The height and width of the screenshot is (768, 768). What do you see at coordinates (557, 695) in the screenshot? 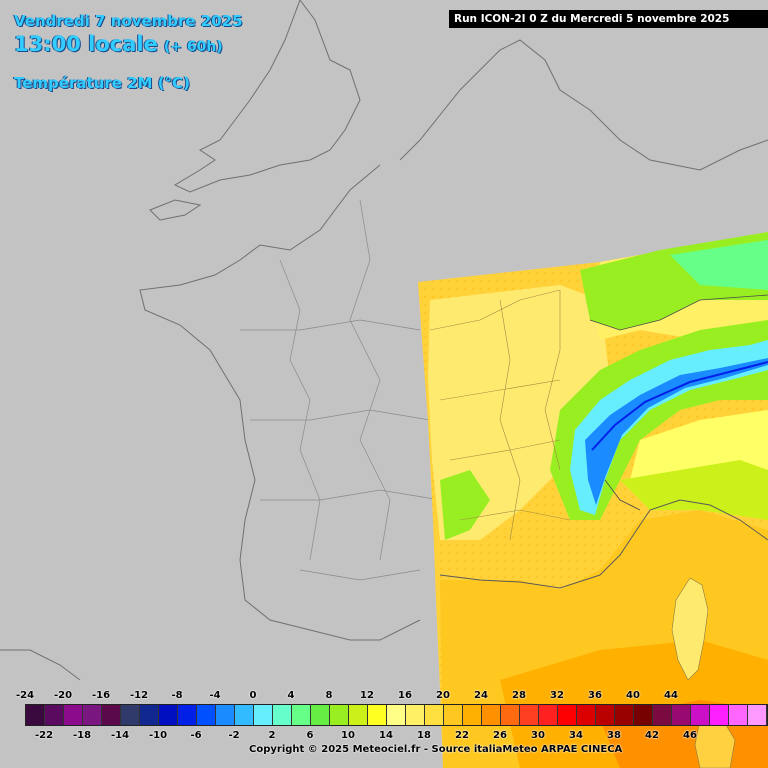
I see `legend-tick-label: 32` at bounding box center [557, 695].